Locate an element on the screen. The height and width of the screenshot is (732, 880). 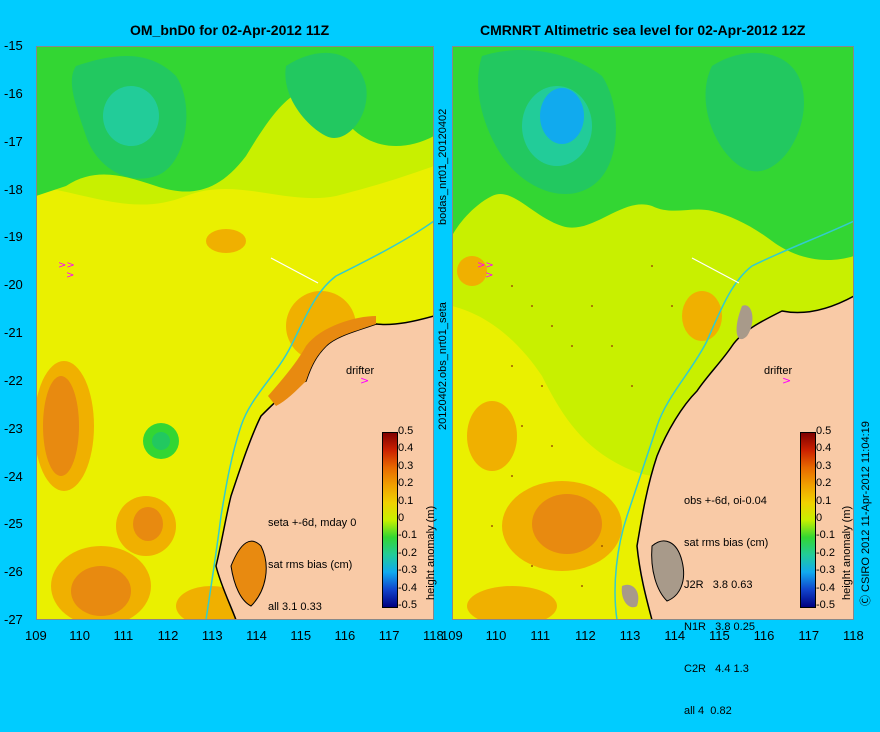
y-tick-label: -27 is located at coordinates (13, 619).